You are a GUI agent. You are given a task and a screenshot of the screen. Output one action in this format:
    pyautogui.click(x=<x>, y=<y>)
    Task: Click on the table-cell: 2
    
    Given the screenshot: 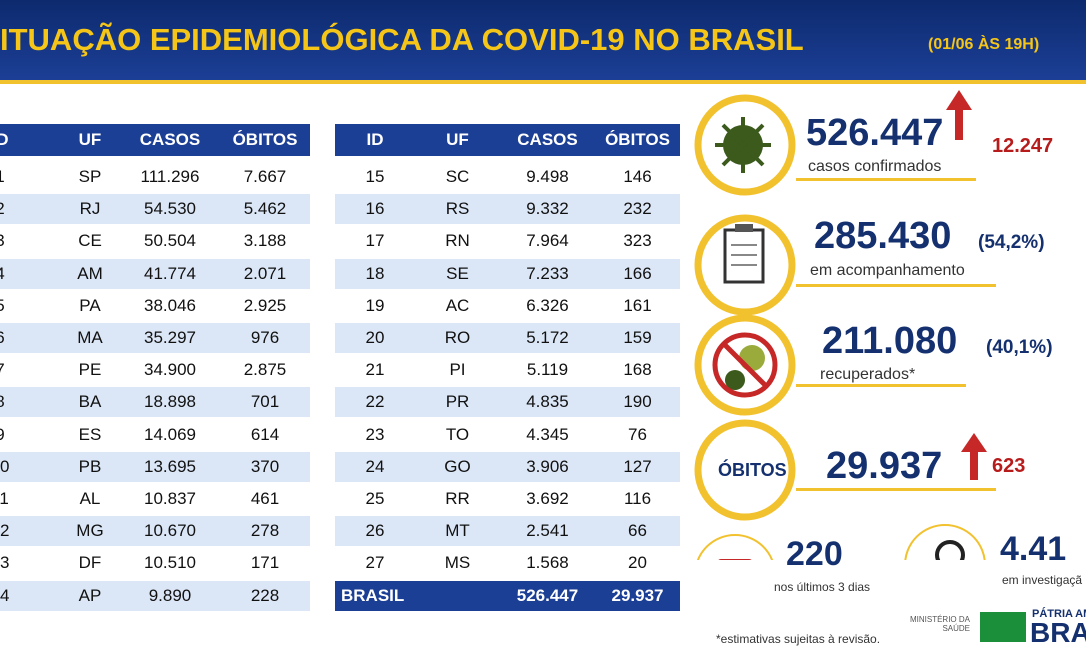 What is the action you would take?
    pyautogui.click(x=10, y=209)
    